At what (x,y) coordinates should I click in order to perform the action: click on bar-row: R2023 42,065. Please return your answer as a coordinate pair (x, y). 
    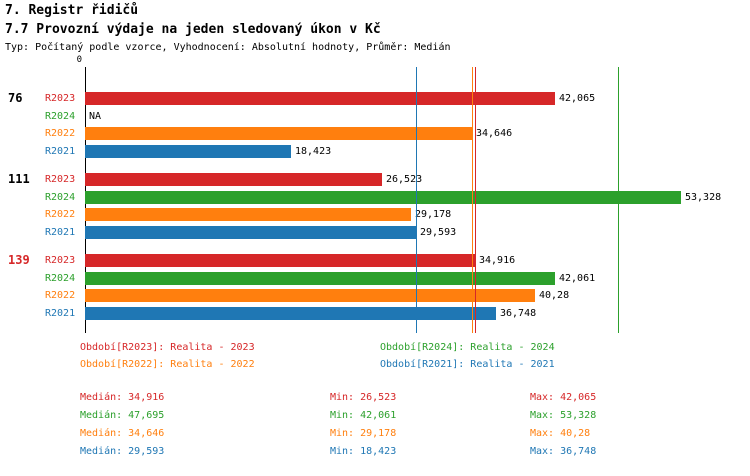
    Looking at the image, I should click on (375, 99).